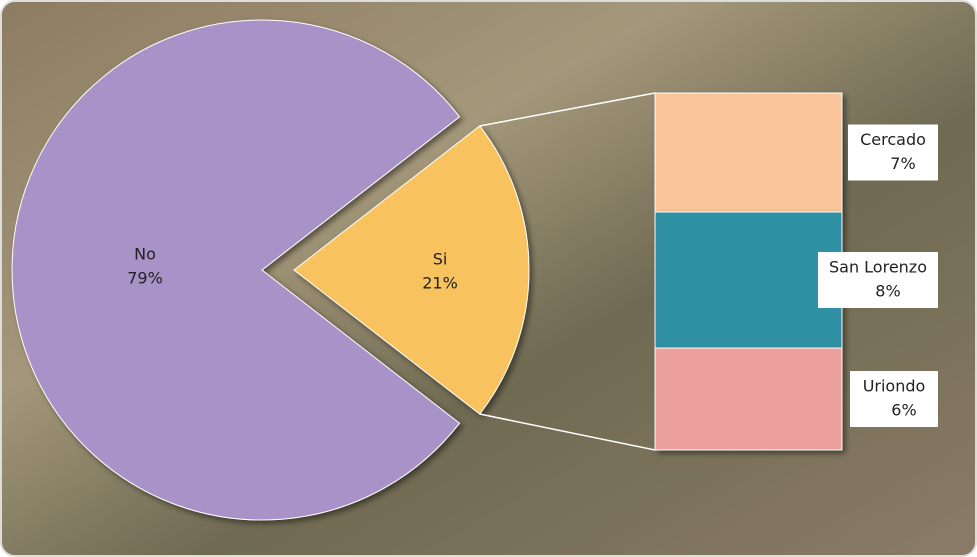  I want to click on breakdown-label: Cercado, so click(893, 139).